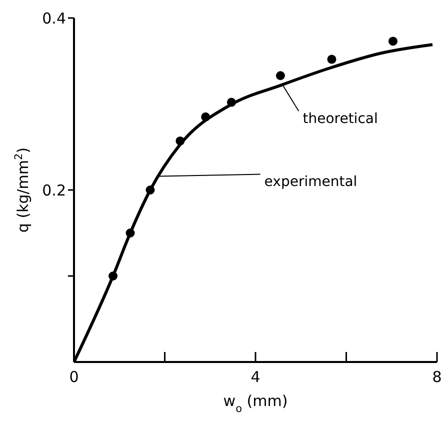 The image size is (443, 428). What do you see at coordinates (311, 182) in the screenshot?
I see `annotation: experimental` at bounding box center [311, 182].